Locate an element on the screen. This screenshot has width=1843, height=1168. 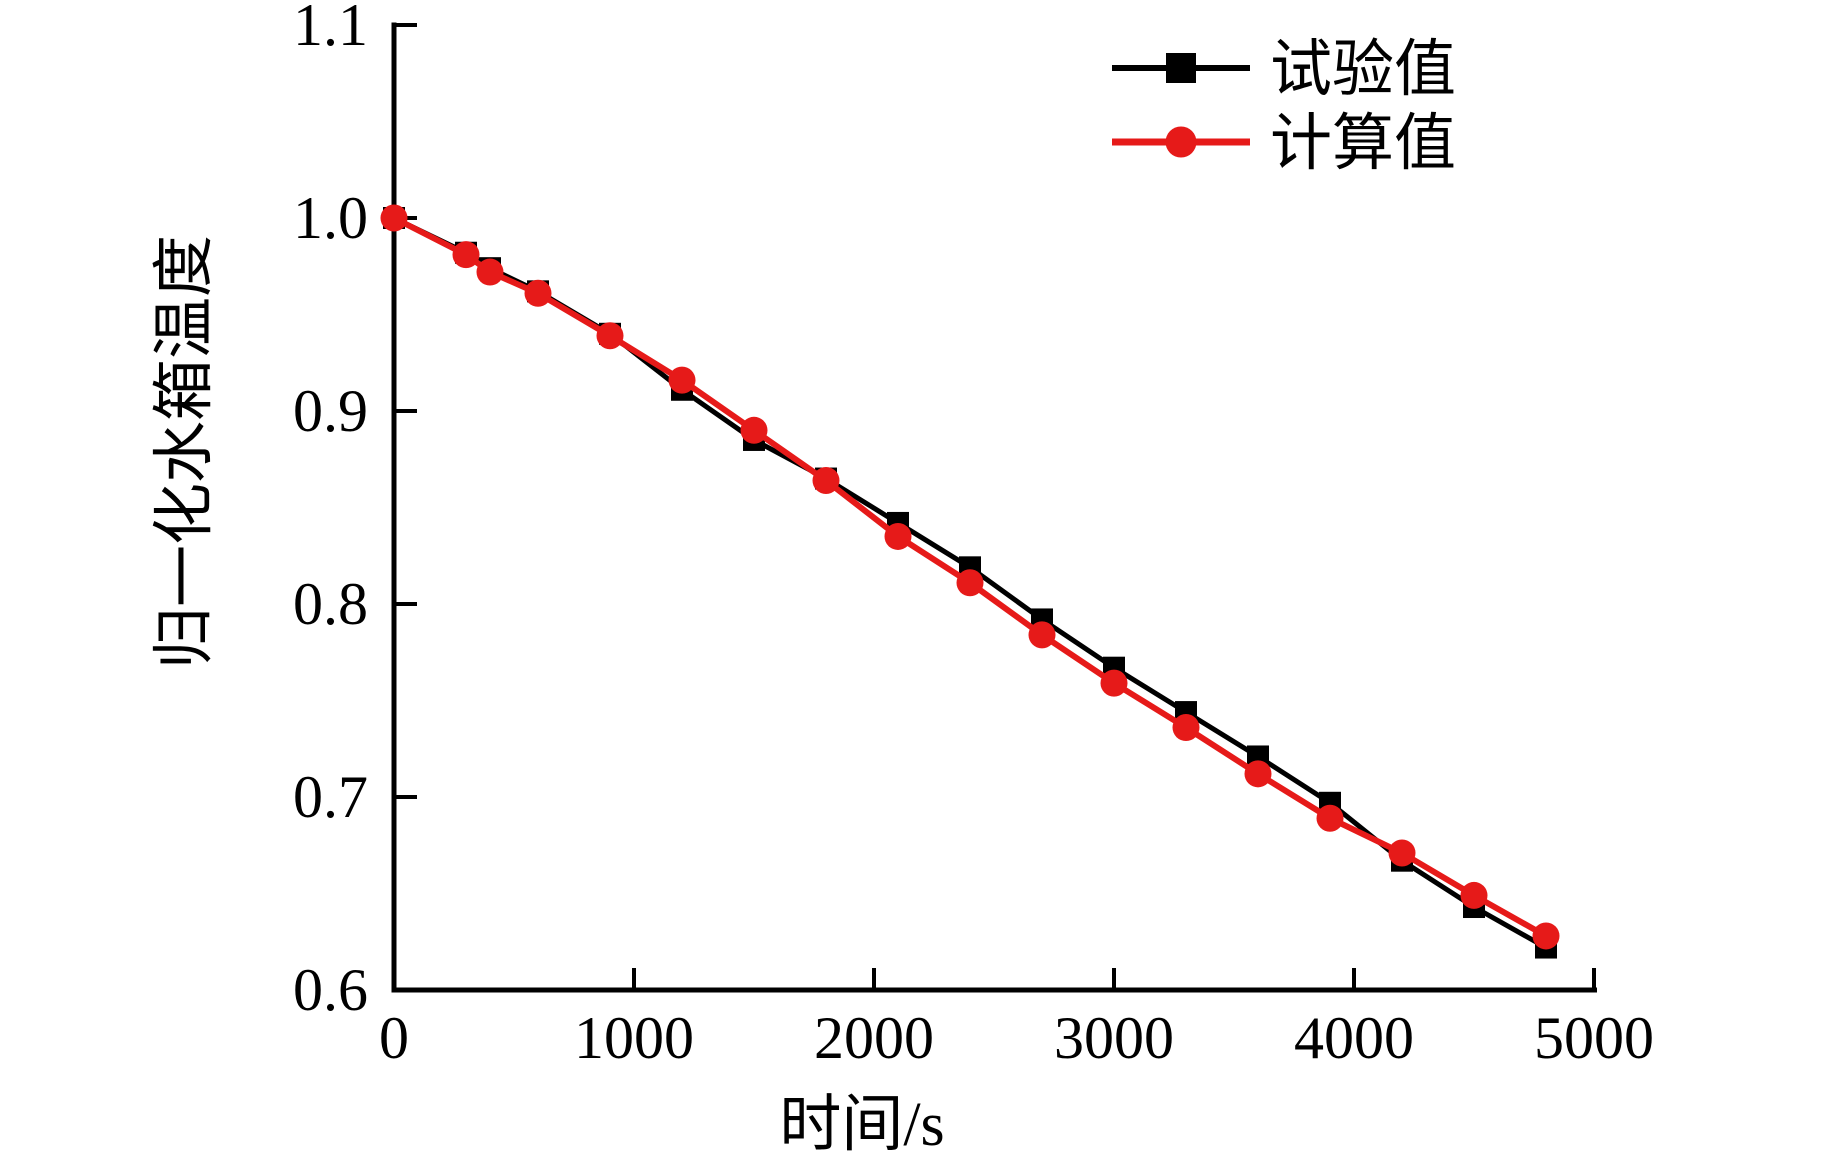
x-tick-label: 3000 is located at coordinates (1114, 1038).